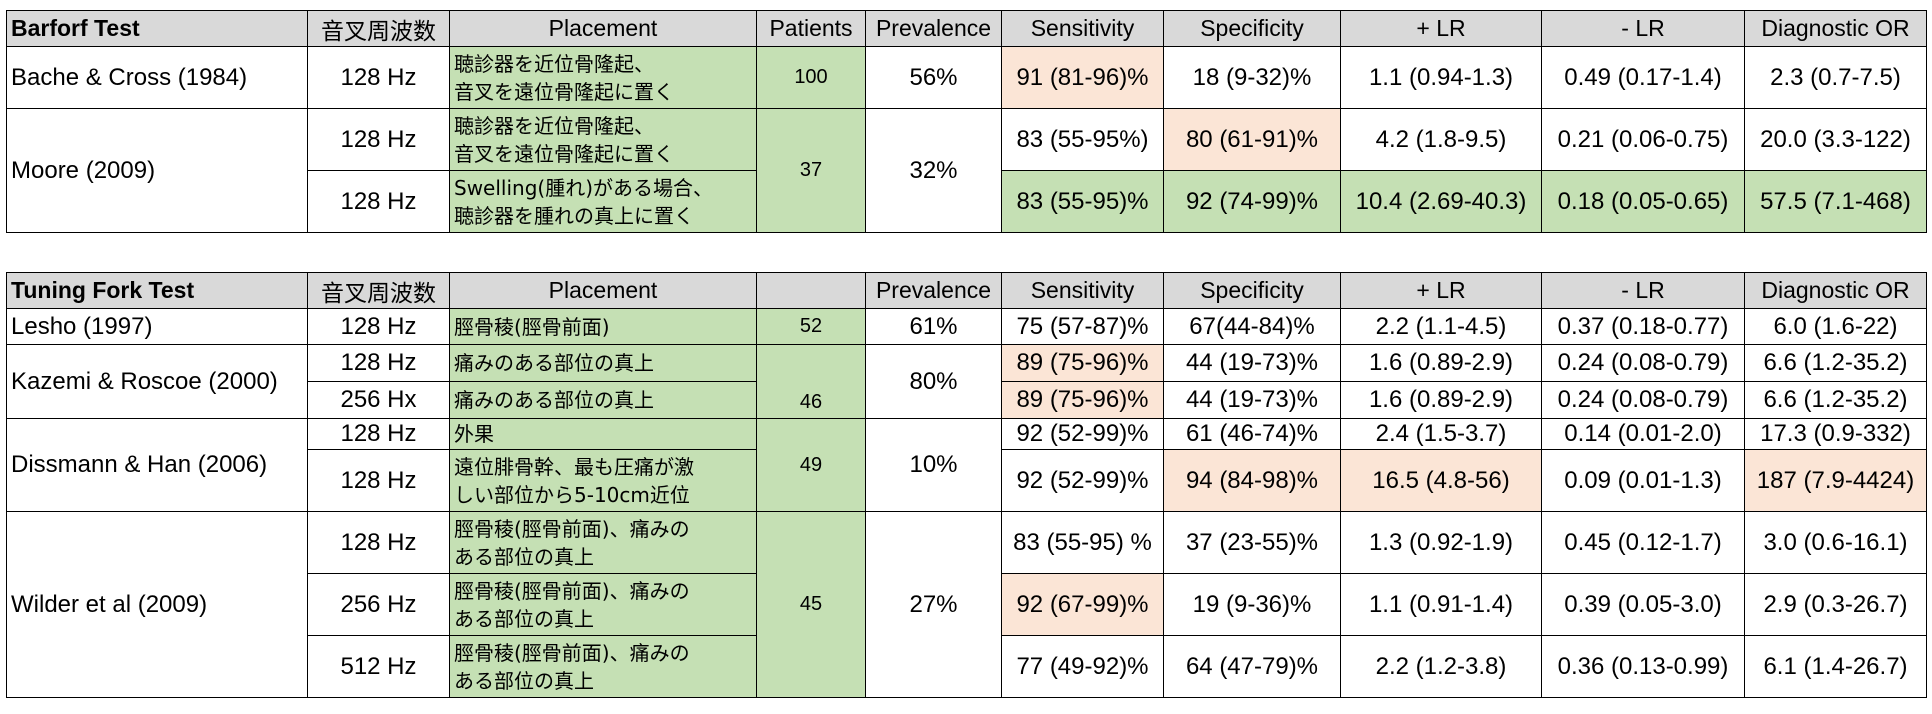 The image size is (1932, 714). Describe the element at coordinates (574, 466) in the screenshot. I see `placement-line: 遠位腓骨幹、最も圧痛が激` at that location.